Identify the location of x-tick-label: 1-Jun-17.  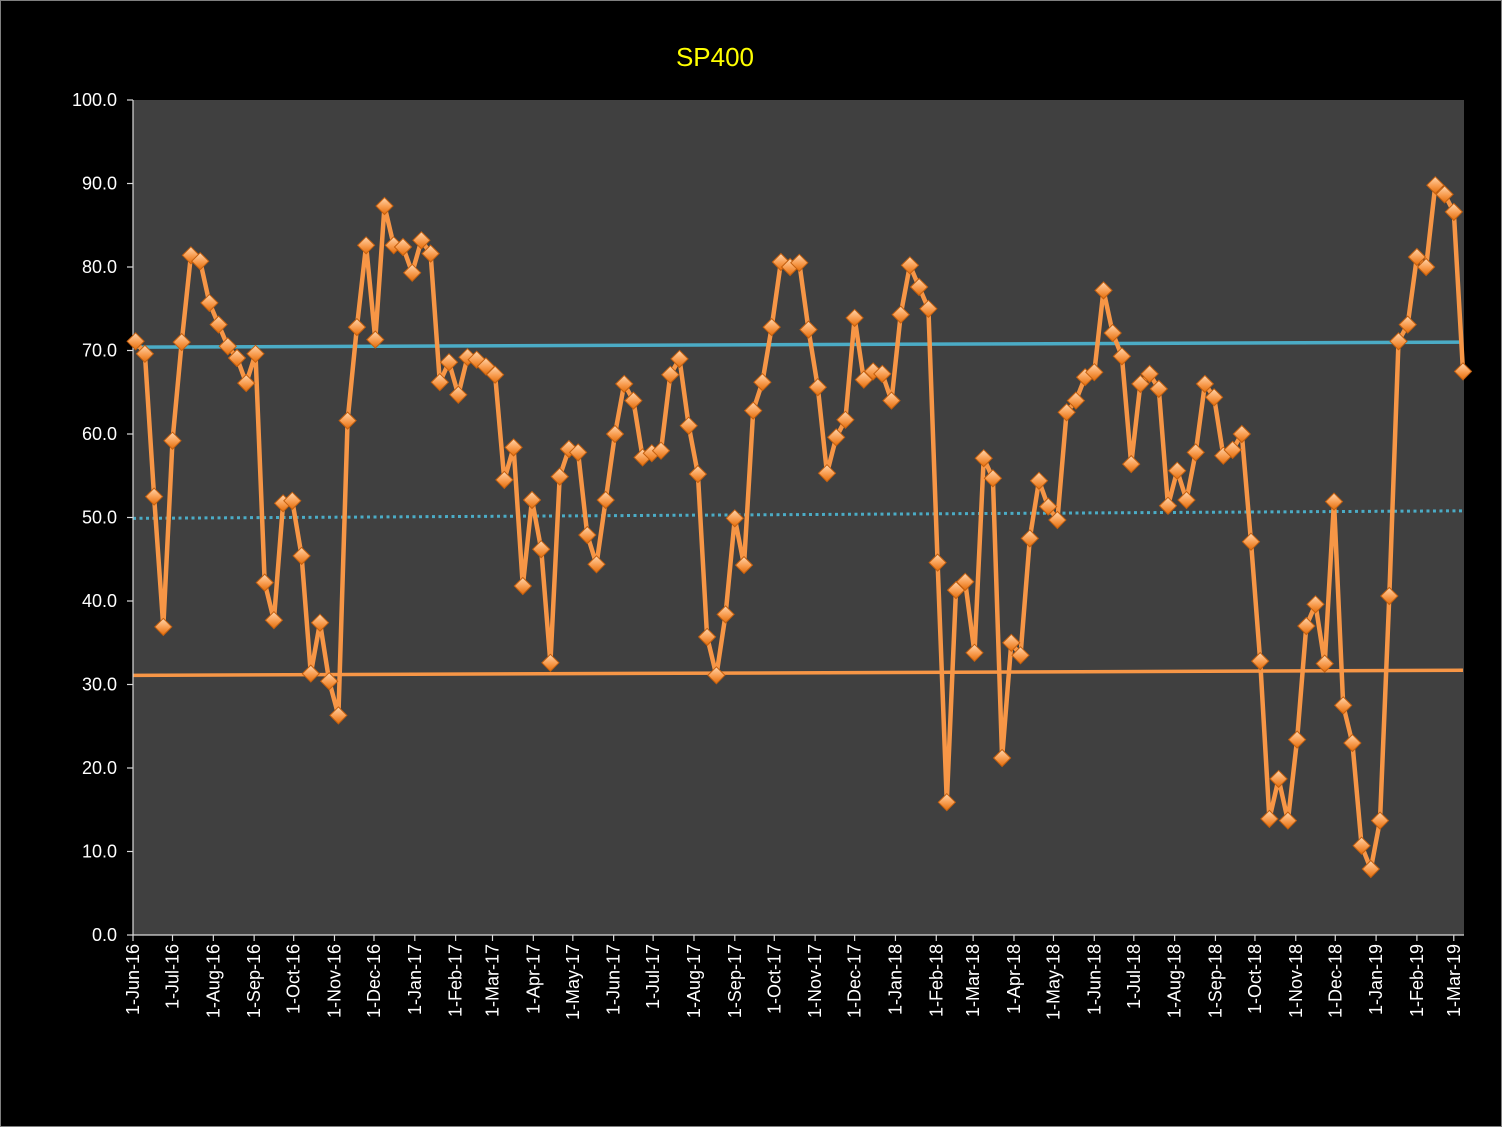
(614, 979).